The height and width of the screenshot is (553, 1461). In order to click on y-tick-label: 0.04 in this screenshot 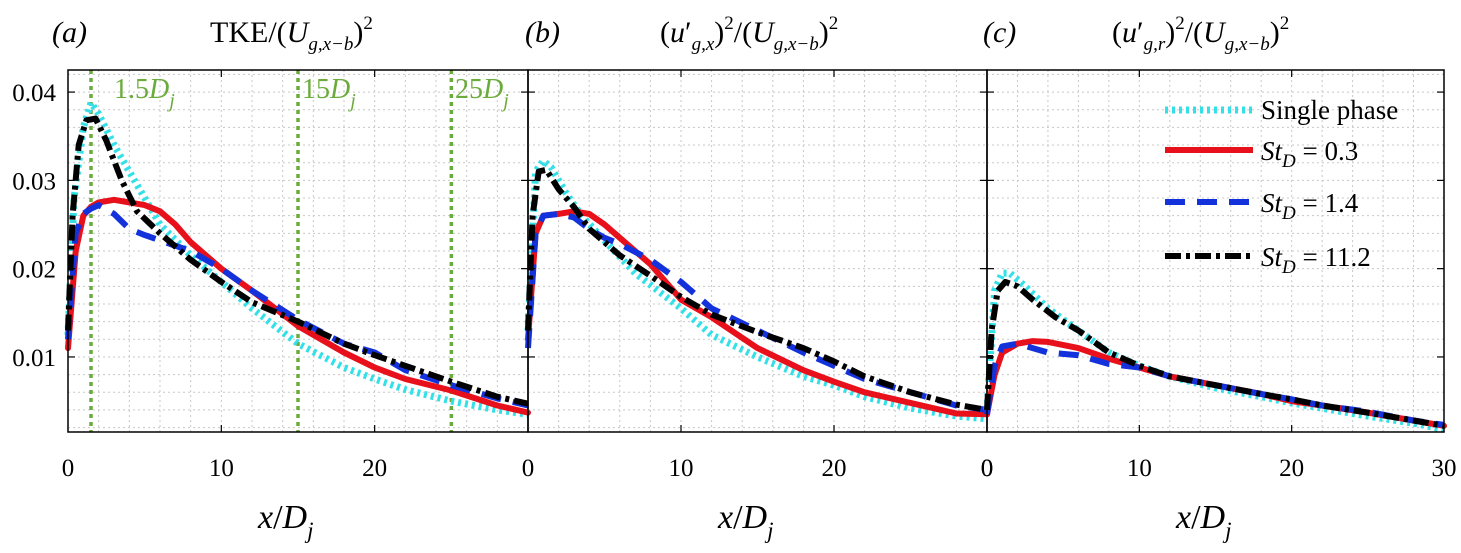, I will do `click(34, 93)`.